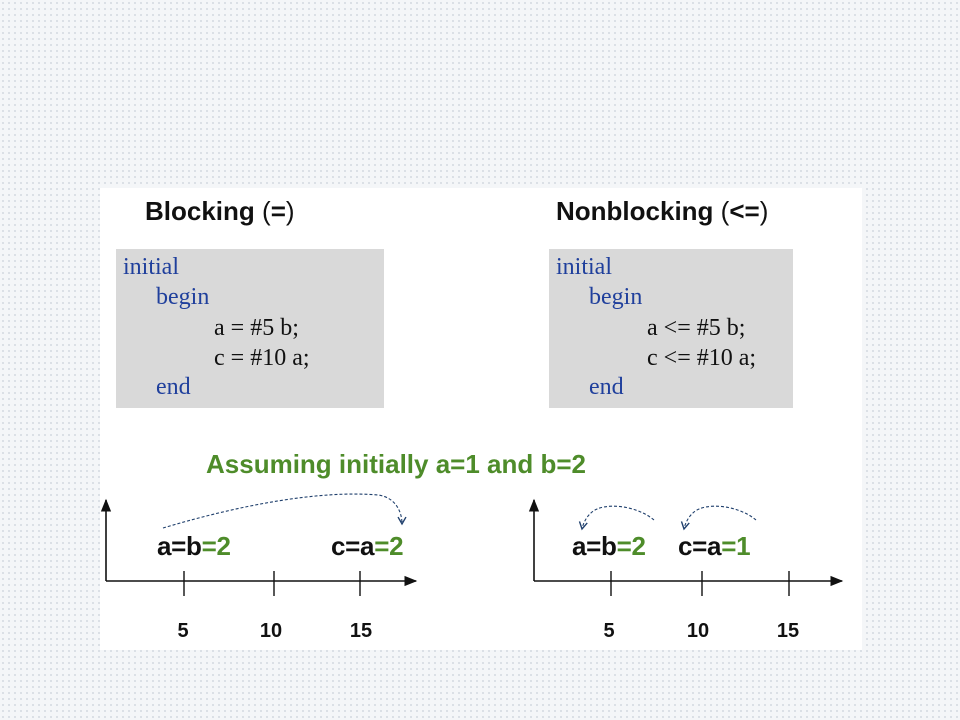 The image size is (960, 720). I want to click on nonblocking-heading: Nonblocking (<=), so click(662, 211).